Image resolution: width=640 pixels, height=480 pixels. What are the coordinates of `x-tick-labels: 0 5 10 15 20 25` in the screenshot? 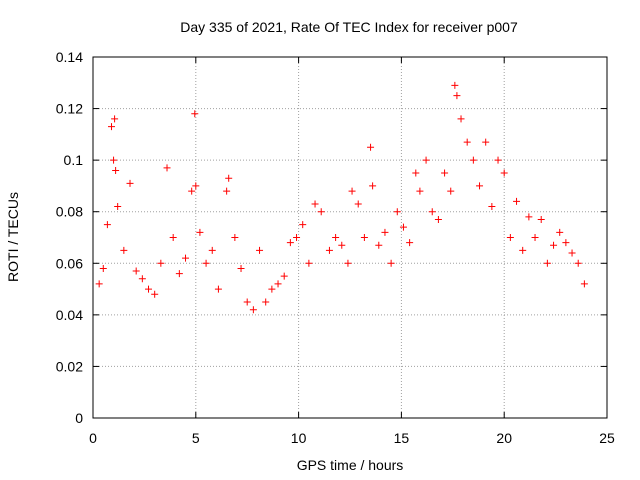 It's located at (352, 438).